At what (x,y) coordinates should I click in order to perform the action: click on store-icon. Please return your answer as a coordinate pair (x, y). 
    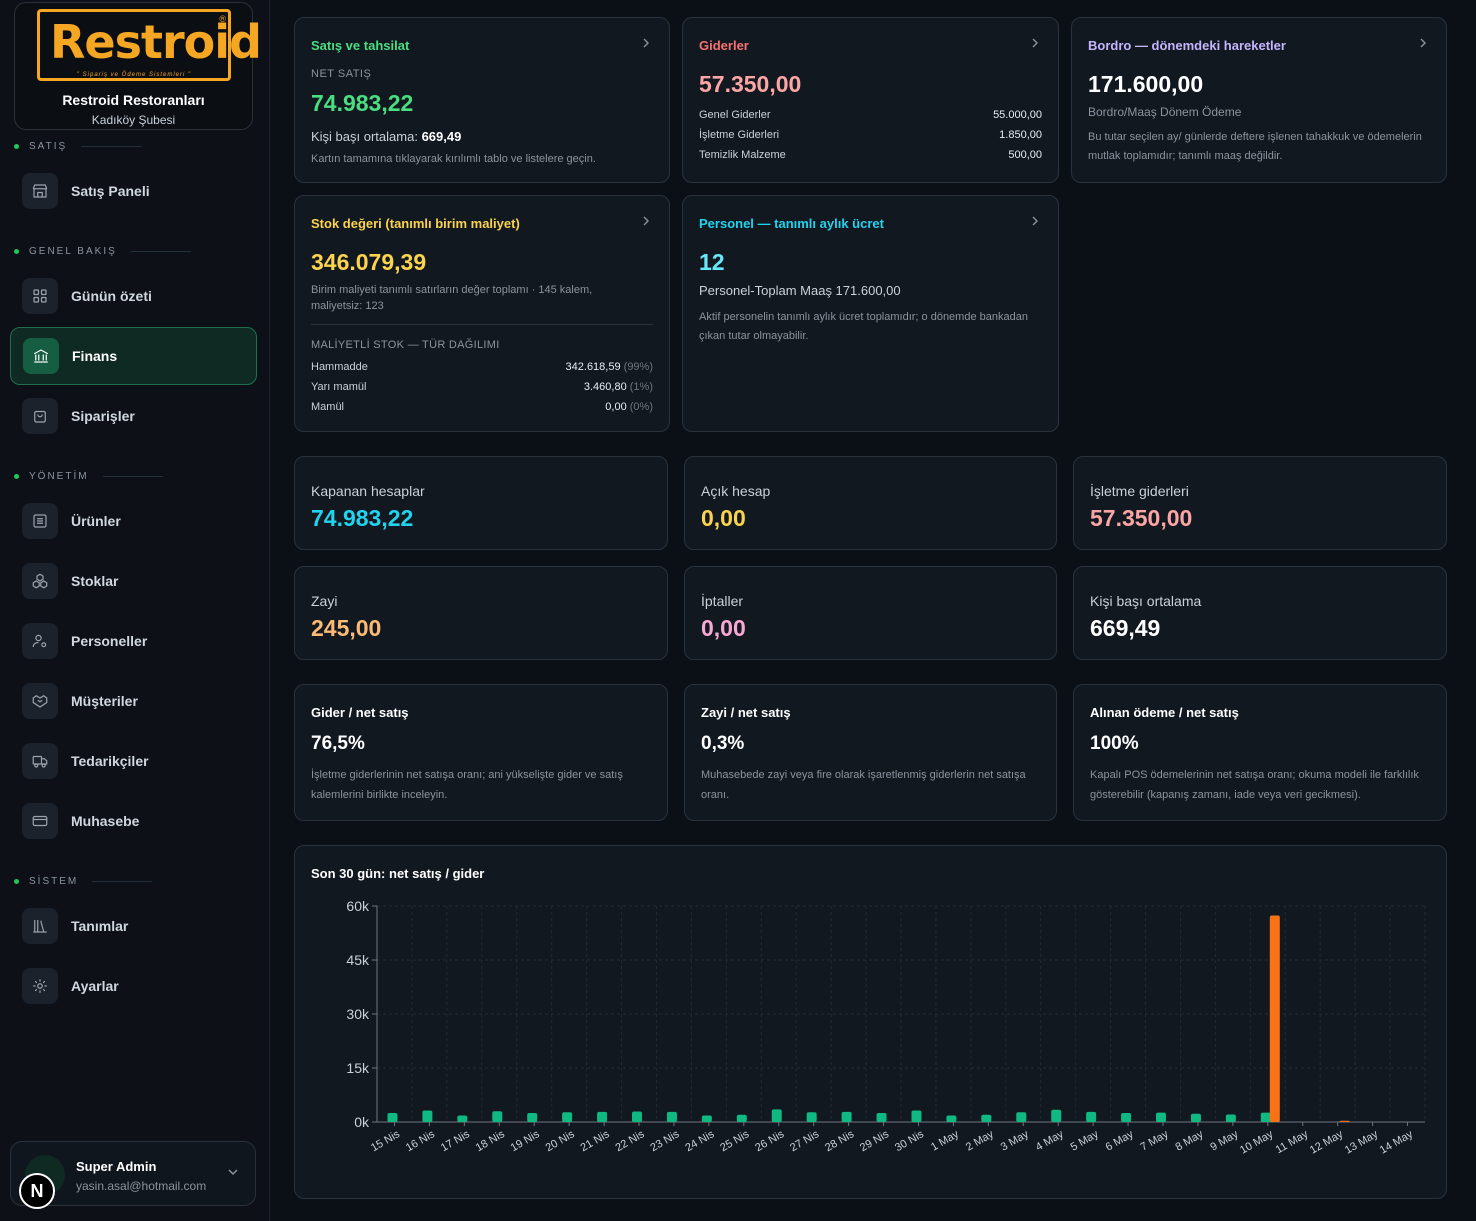
    Looking at the image, I should click on (40, 191).